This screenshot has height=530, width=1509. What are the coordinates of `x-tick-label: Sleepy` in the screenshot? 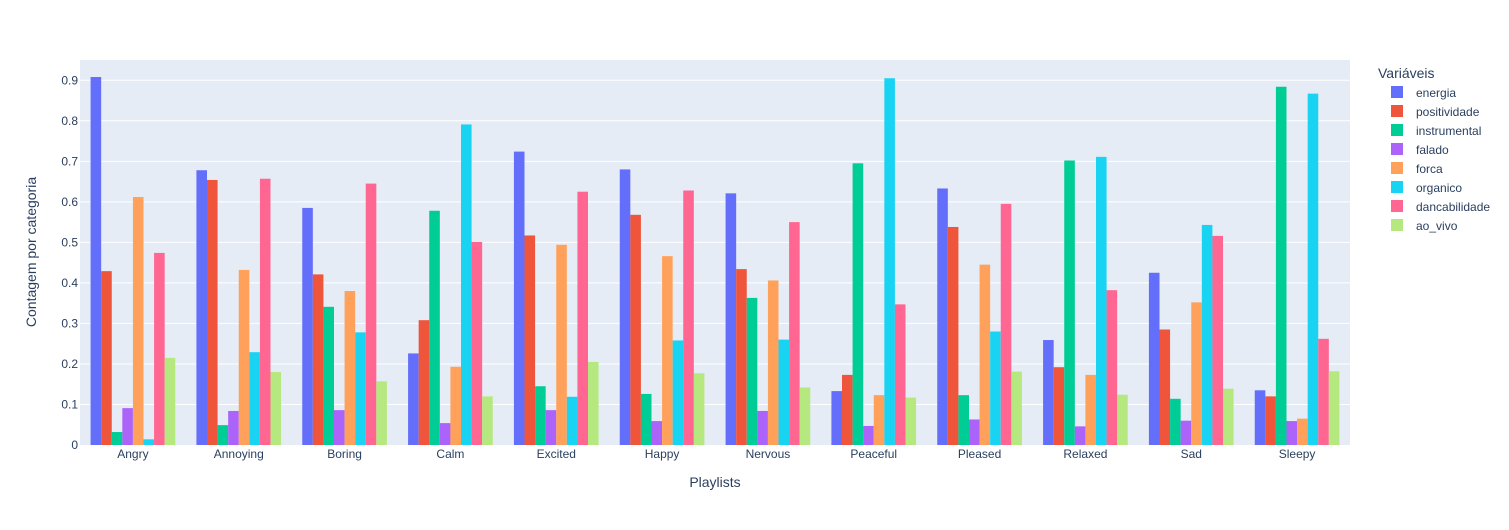 It's located at (1297, 454).